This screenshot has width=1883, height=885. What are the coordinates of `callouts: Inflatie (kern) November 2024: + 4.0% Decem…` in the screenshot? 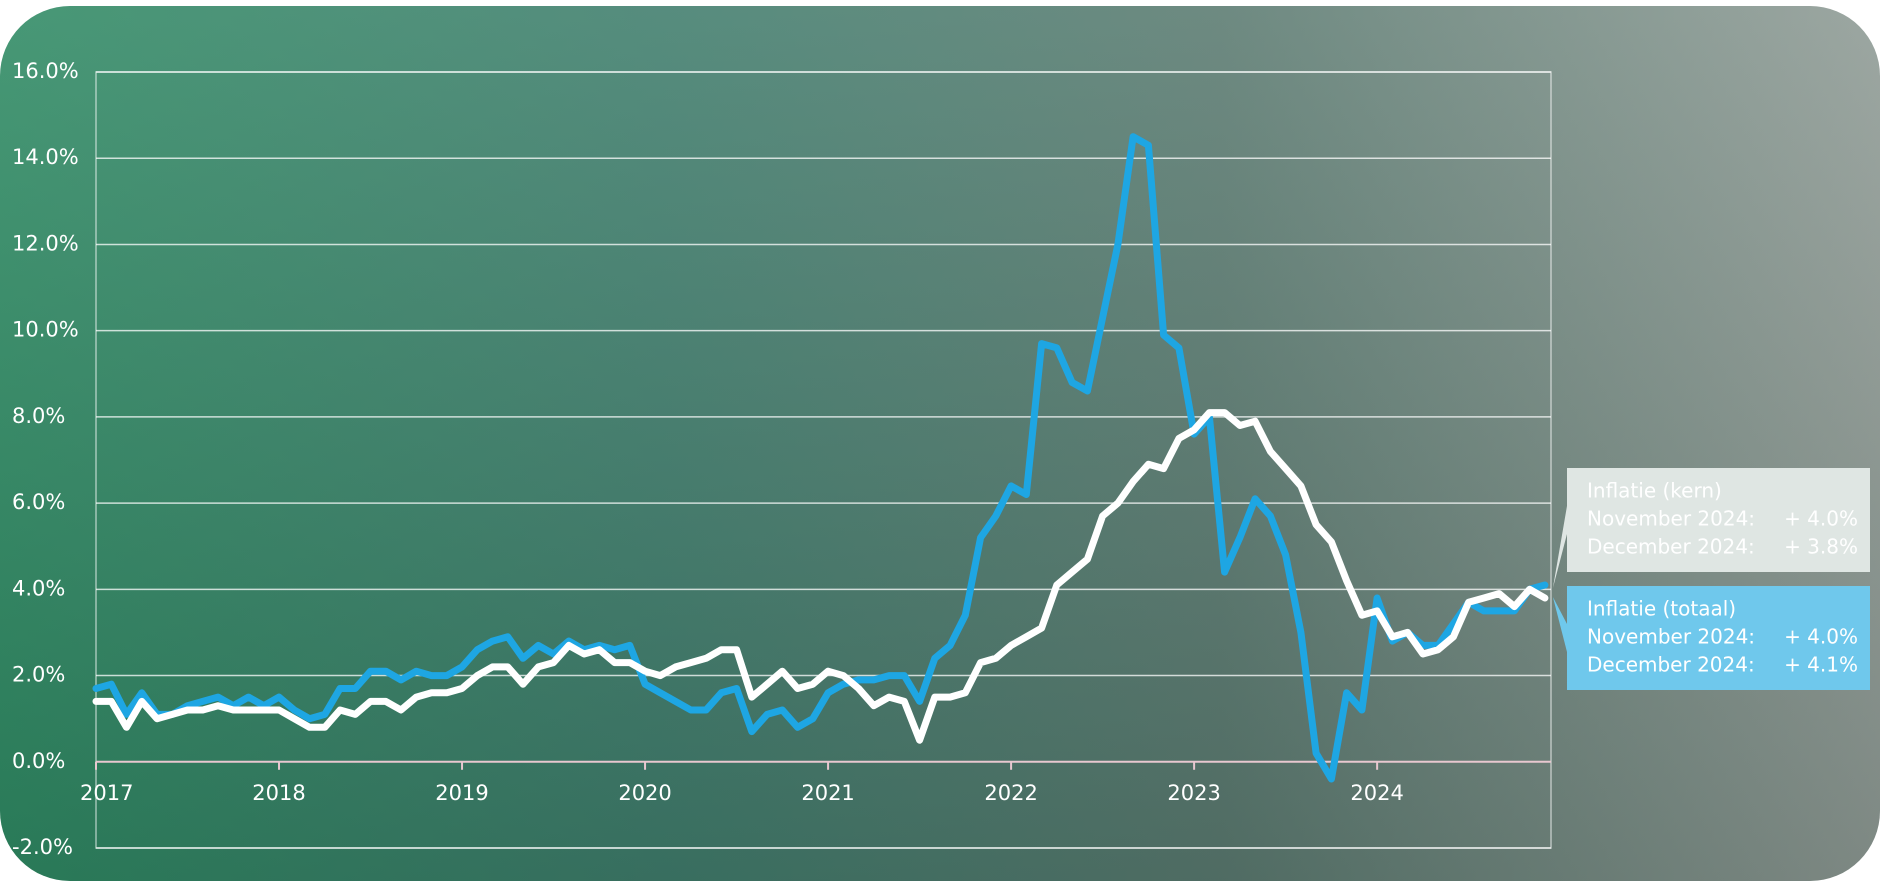 It's located at (1711, 579).